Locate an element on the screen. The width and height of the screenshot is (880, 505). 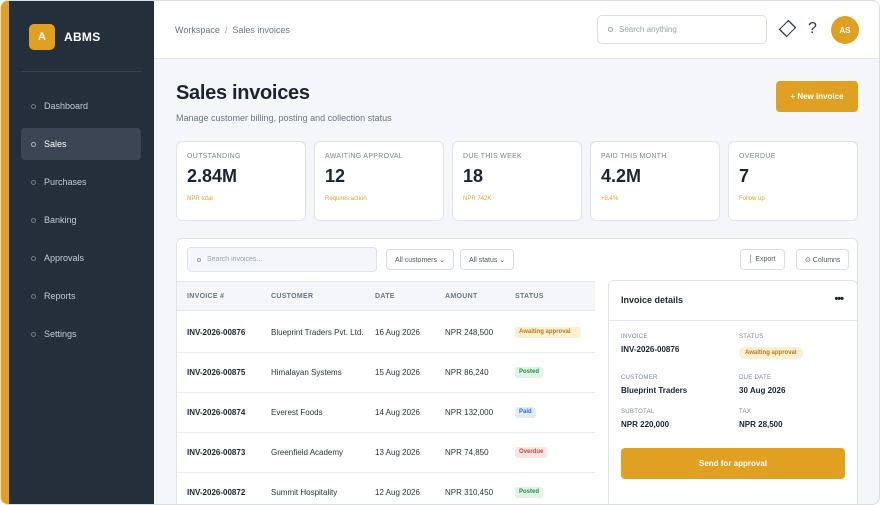
status-badge: Overdue is located at coordinates (531, 452).